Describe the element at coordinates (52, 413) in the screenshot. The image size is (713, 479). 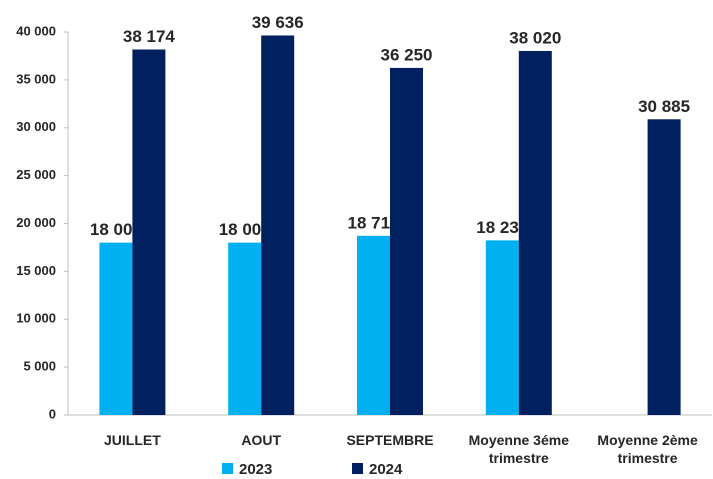
I see `y-tick-label: 0` at that location.